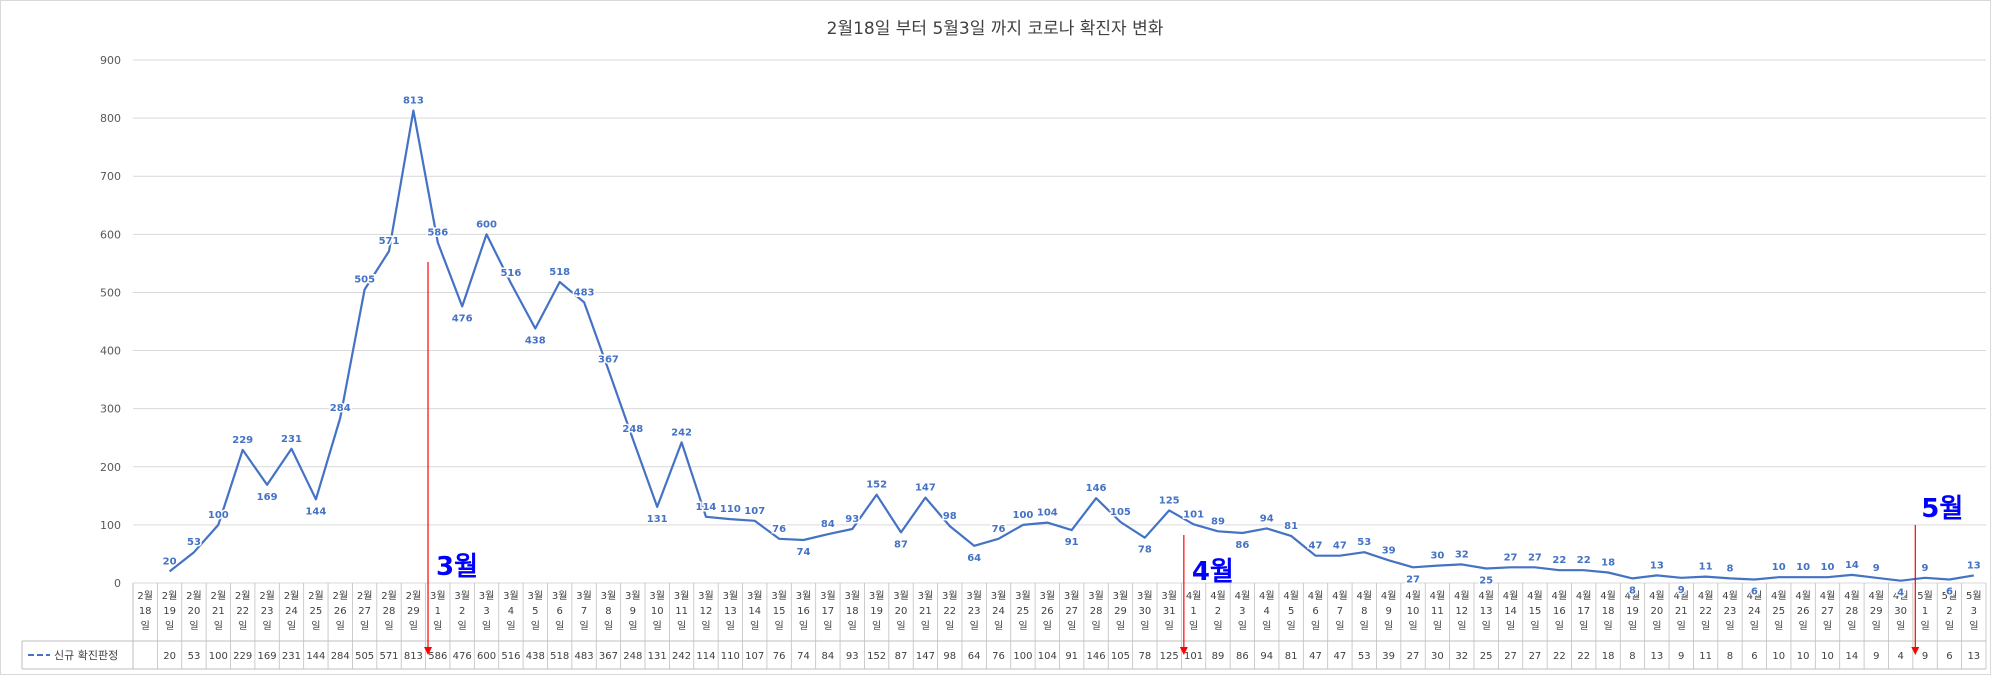 The width and height of the screenshot is (1991, 679). I want to click on data-label: 8, so click(1730, 568).